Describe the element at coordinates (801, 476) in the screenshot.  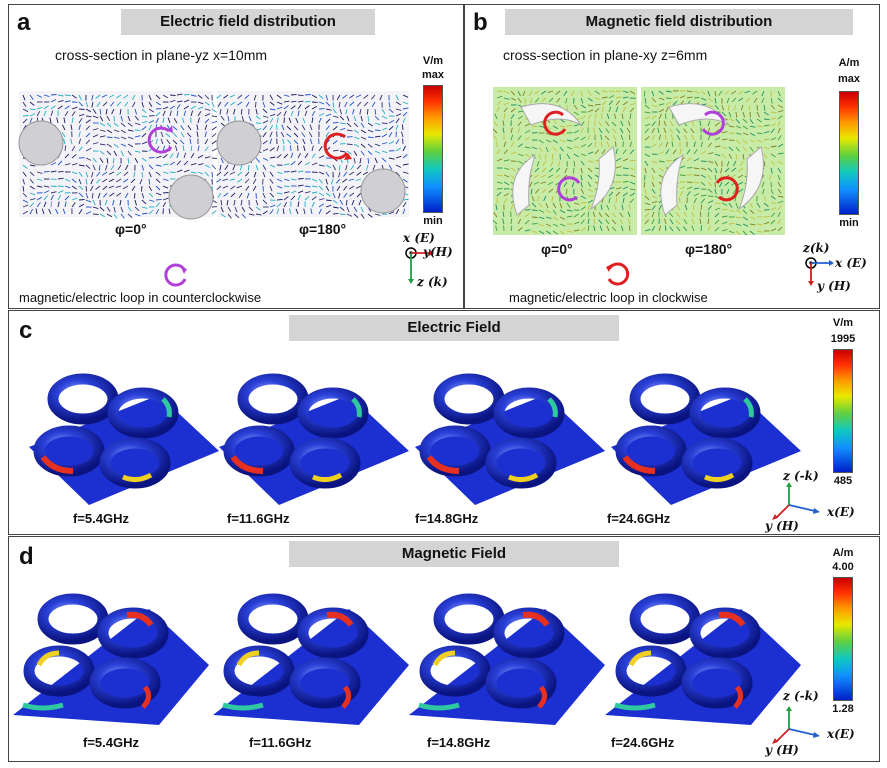
I see `axis-c-z: z (-k)` at that location.